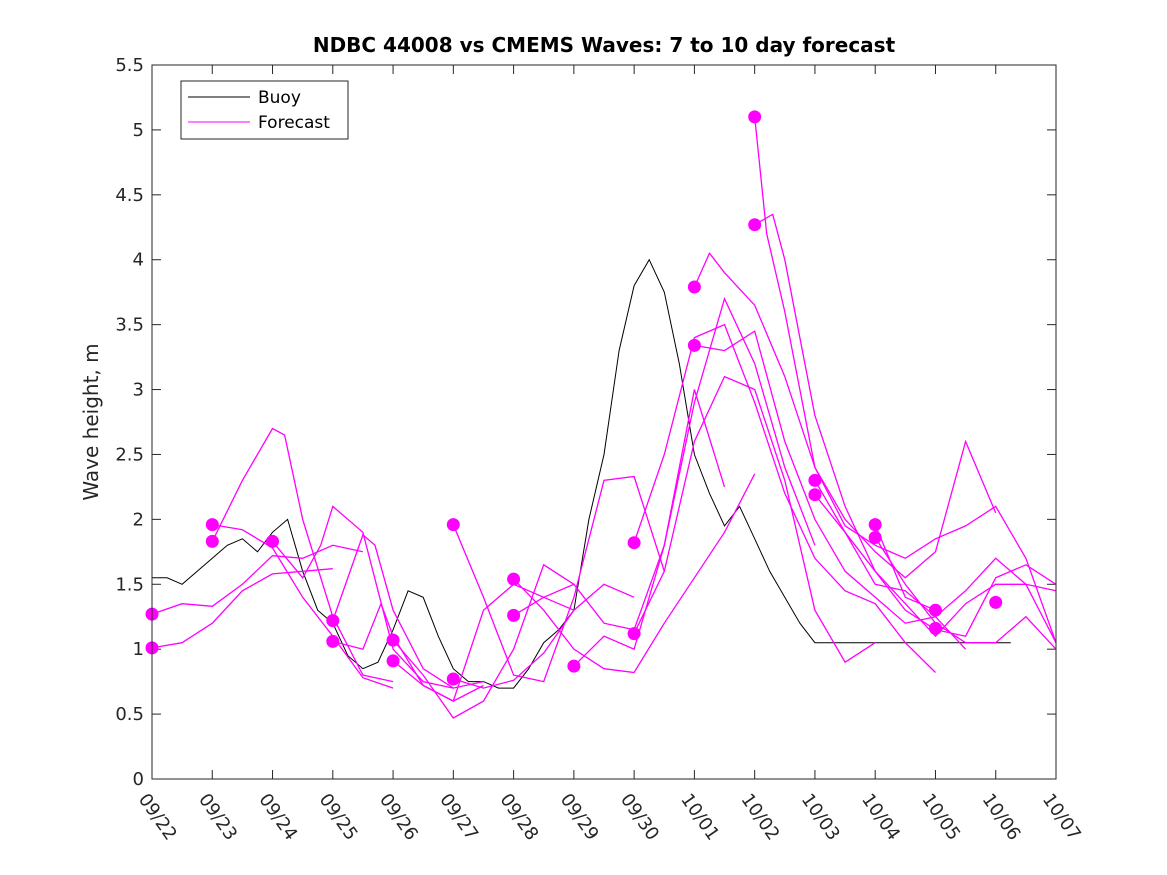 This screenshot has height=875, width=1167. Describe the element at coordinates (138, 649) in the screenshot. I see `y-tick-label: 1` at that location.